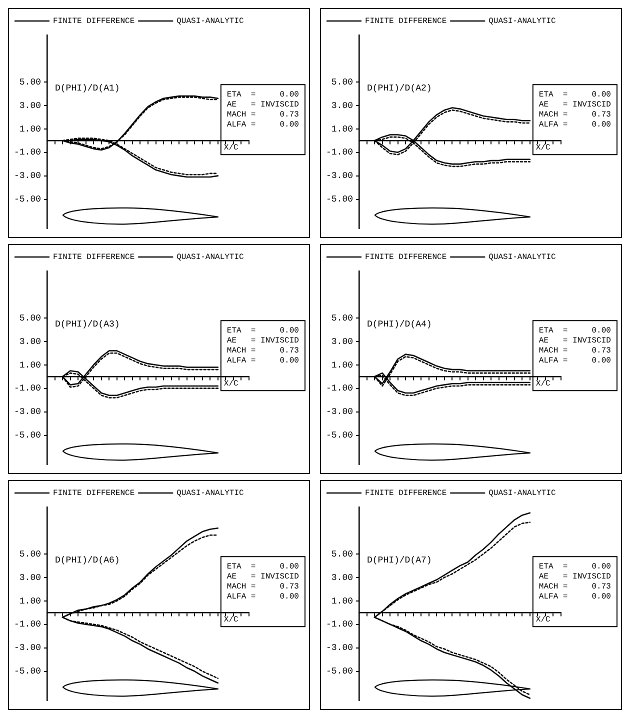 The height and width of the screenshot is (725, 633). What do you see at coordinates (87, 560) in the screenshot?
I see `y-axis-title: D(PHI)/D(A6)` at bounding box center [87, 560].